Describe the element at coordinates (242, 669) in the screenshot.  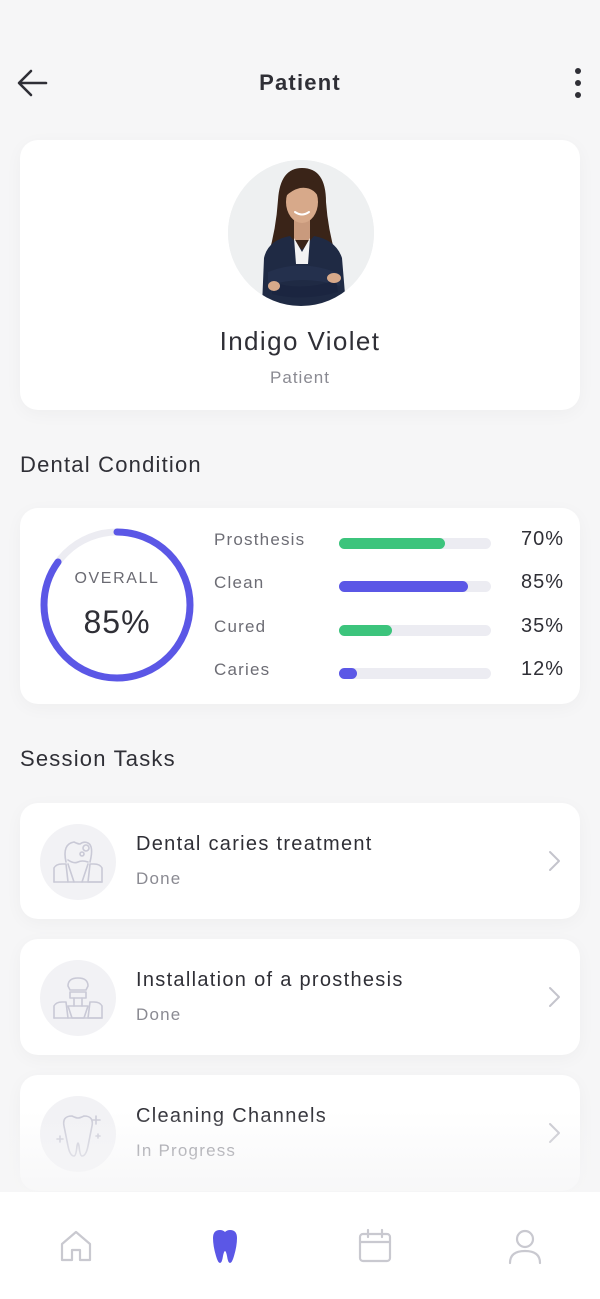
I see `metric-label: Caries` at that location.